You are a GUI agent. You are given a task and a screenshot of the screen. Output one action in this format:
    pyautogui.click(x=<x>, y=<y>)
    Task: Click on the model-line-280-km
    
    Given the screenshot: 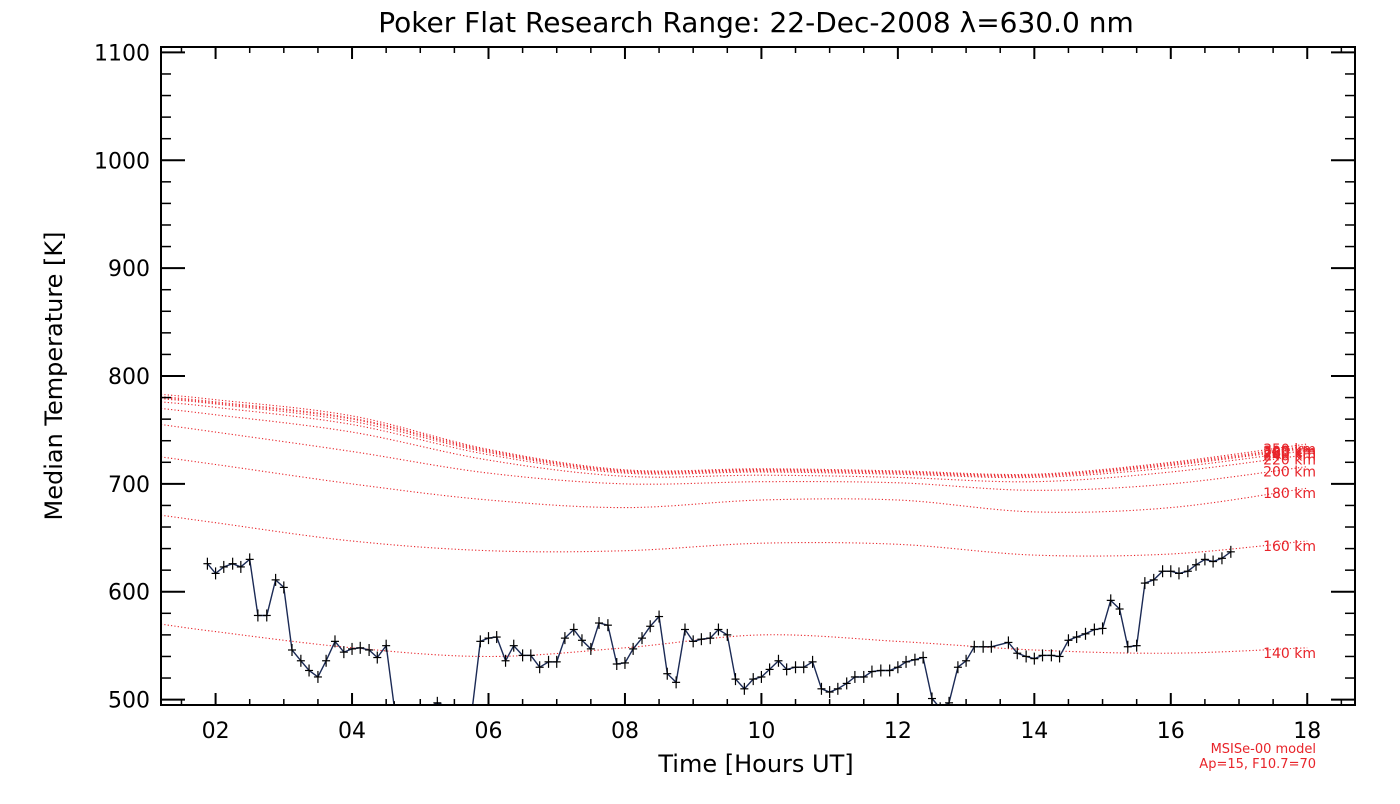 What is the action you would take?
    pyautogui.click(x=734, y=437)
    